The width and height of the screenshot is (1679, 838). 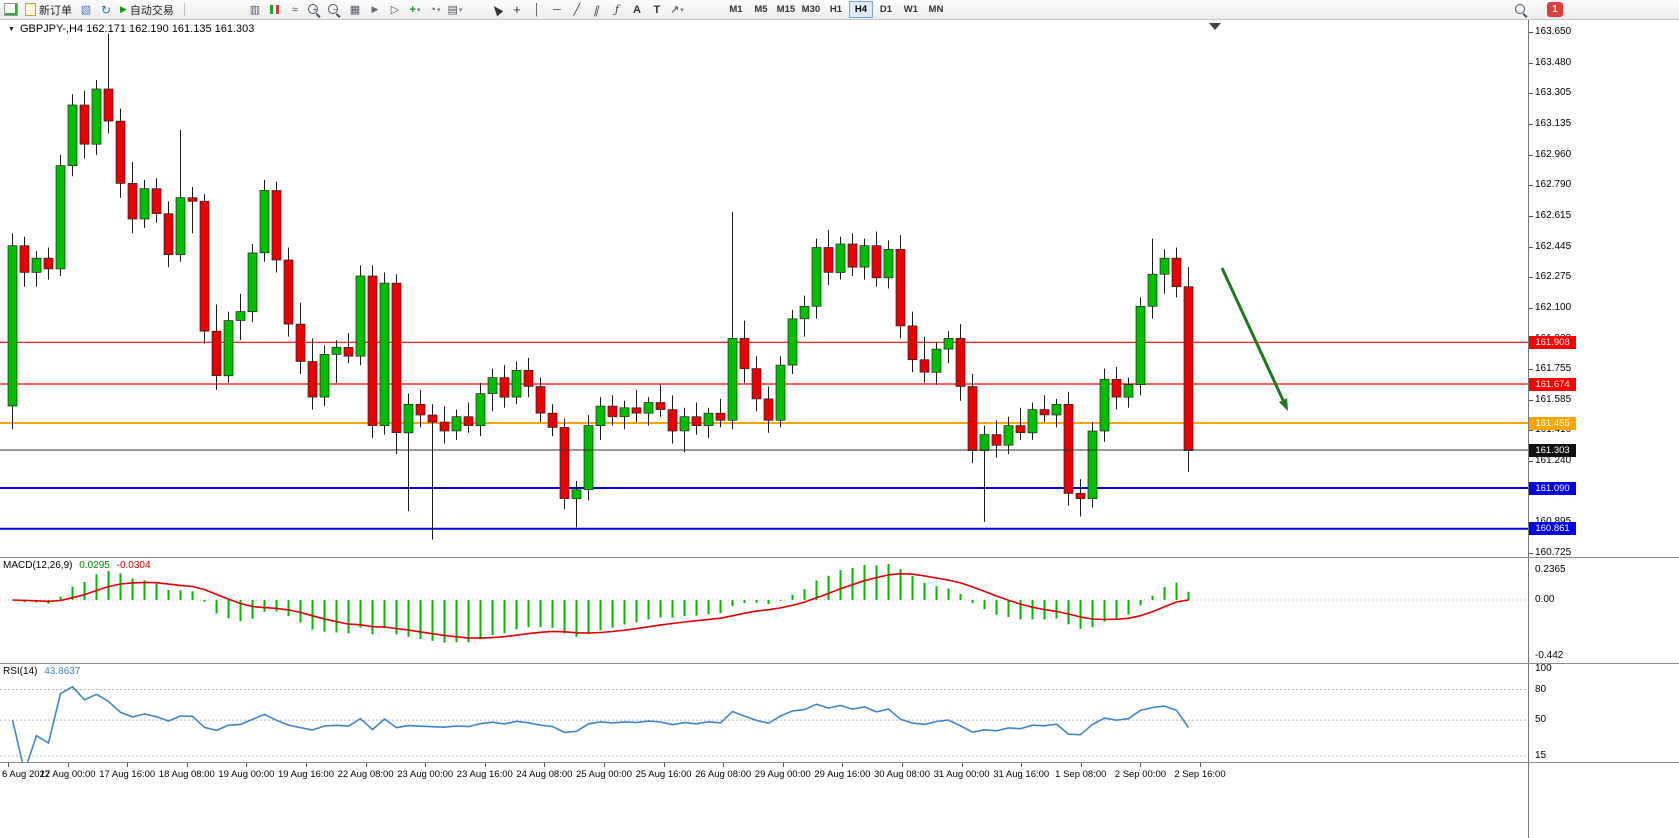 I want to click on price-axis-label: 161.240, so click(x=1553, y=461).